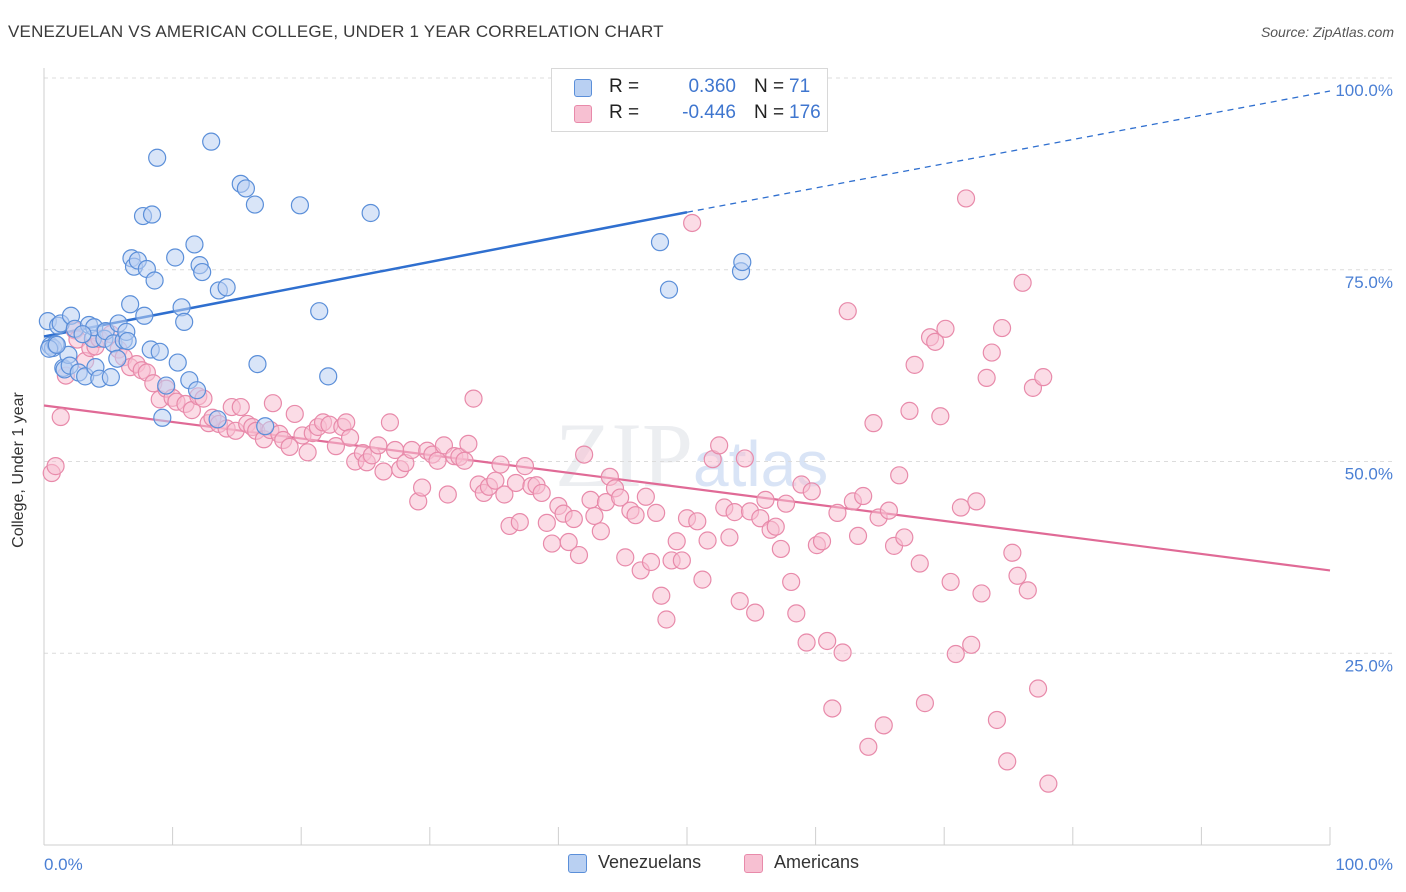 The image size is (1406, 892). I want to click on americans-label: Americans, so click(817, 862).